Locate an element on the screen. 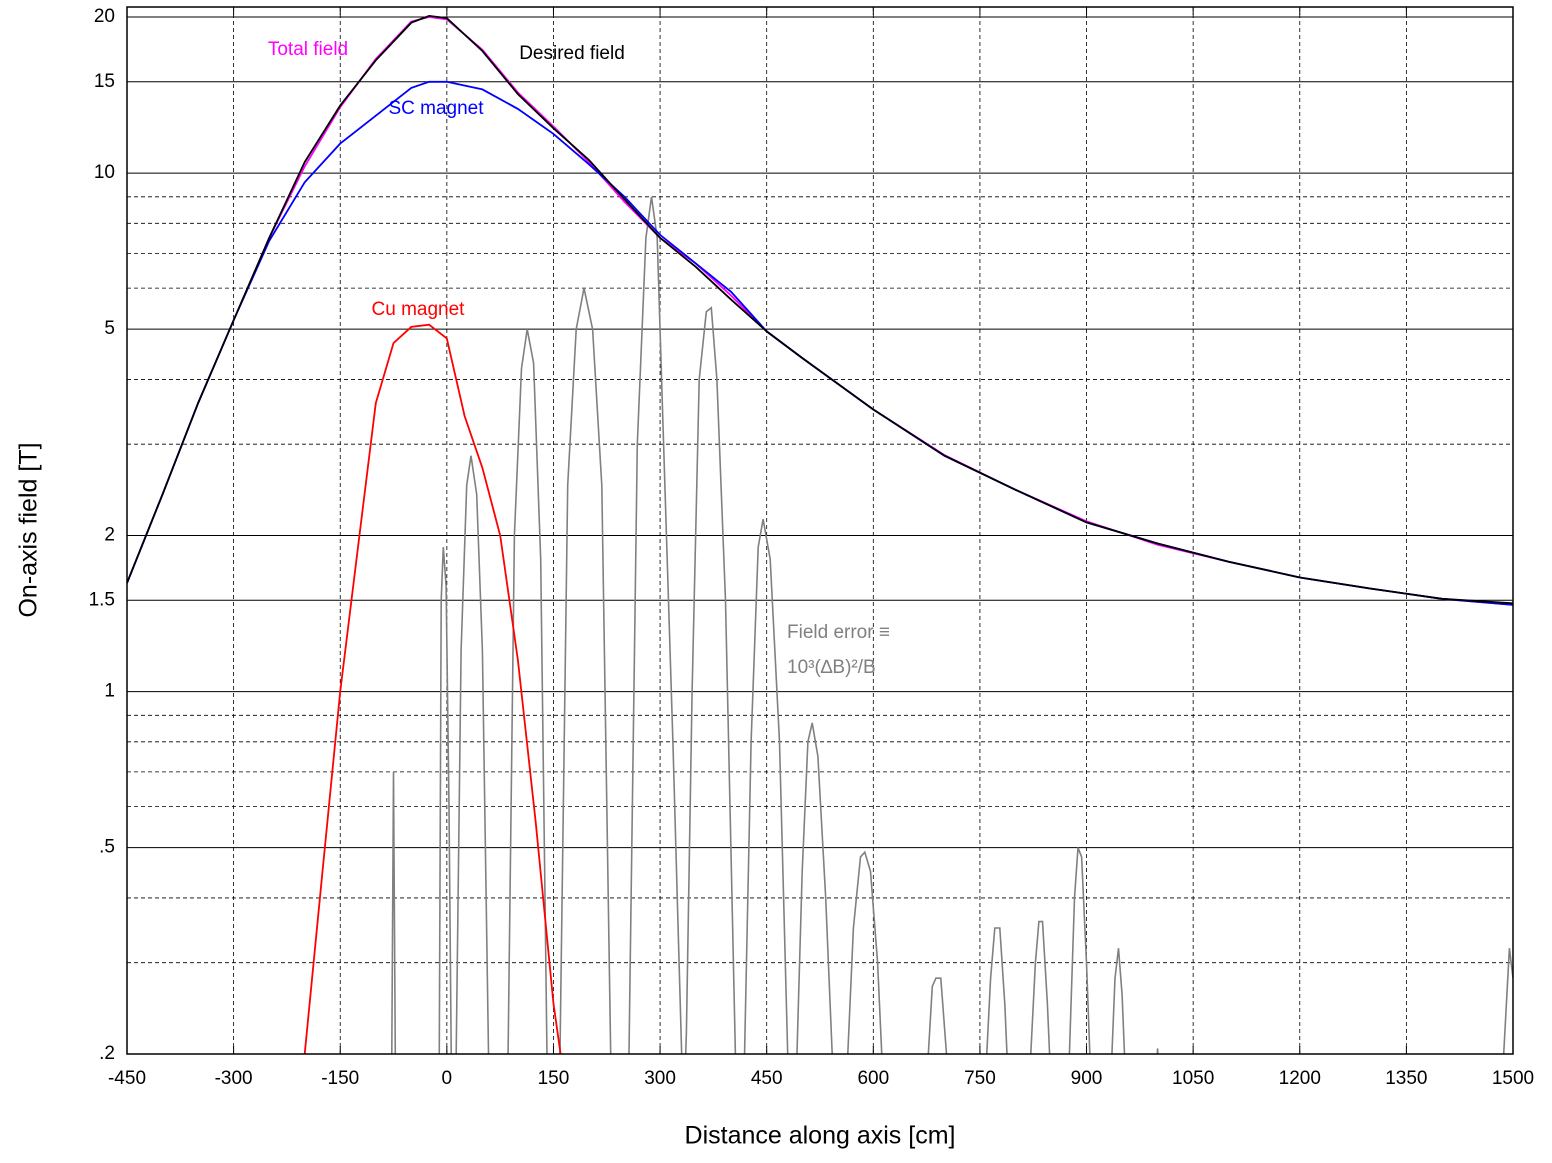 The image size is (1552, 1163). x-tick-label: 300 is located at coordinates (660, 1078).